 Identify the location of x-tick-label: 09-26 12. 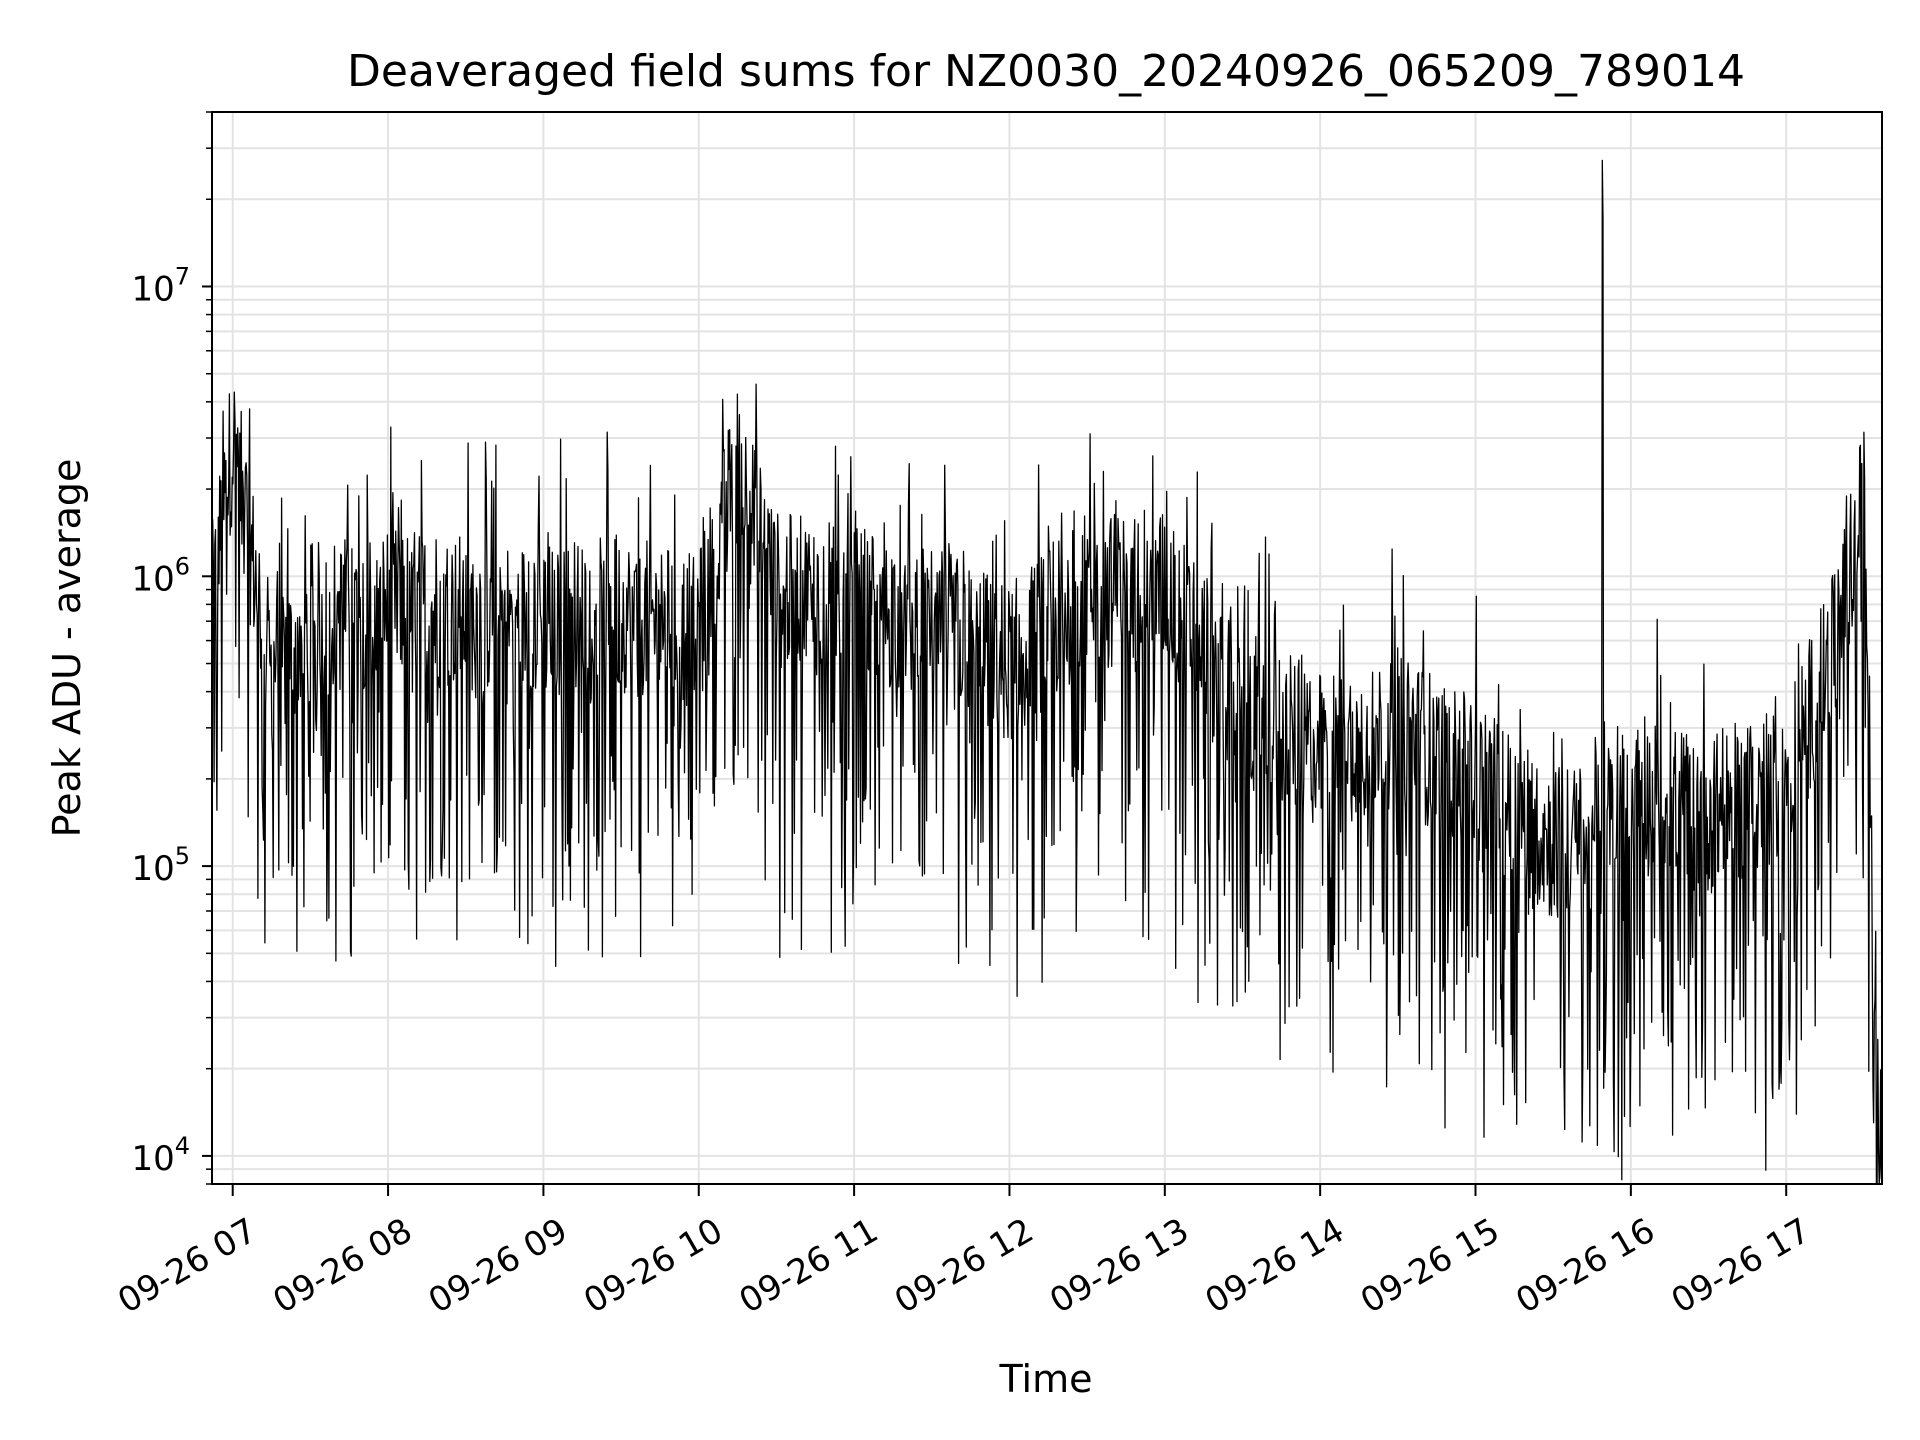
(964, 1266).